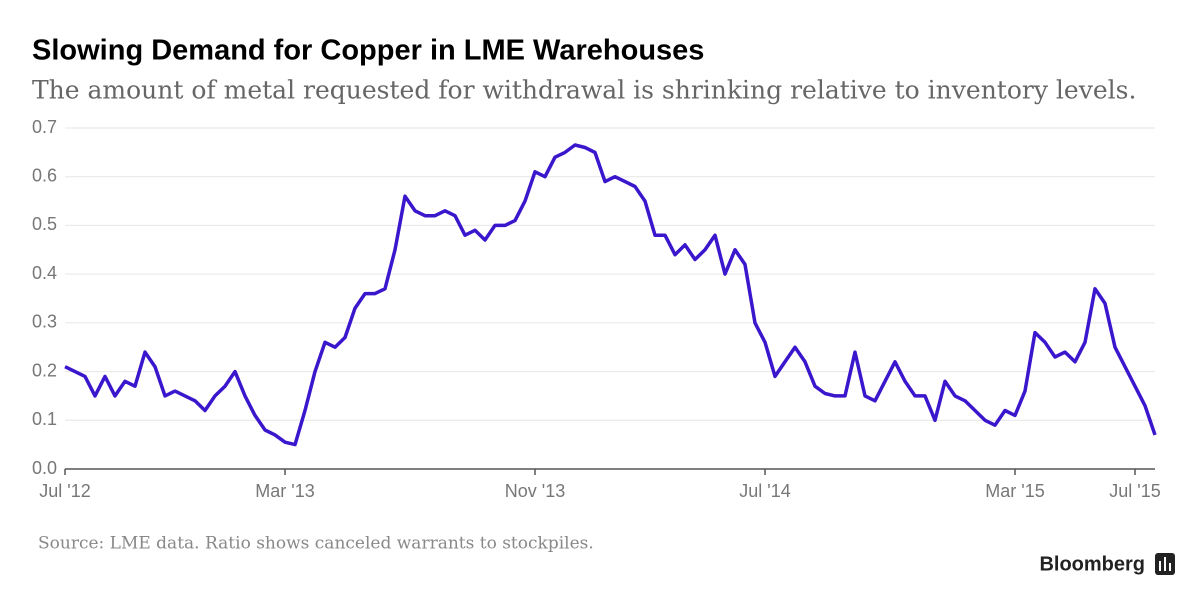 This screenshot has height=601, width=1200. Describe the element at coordinates (64, 491) in the screenshot. I see `x-tick-label: Jul '12` at that location.